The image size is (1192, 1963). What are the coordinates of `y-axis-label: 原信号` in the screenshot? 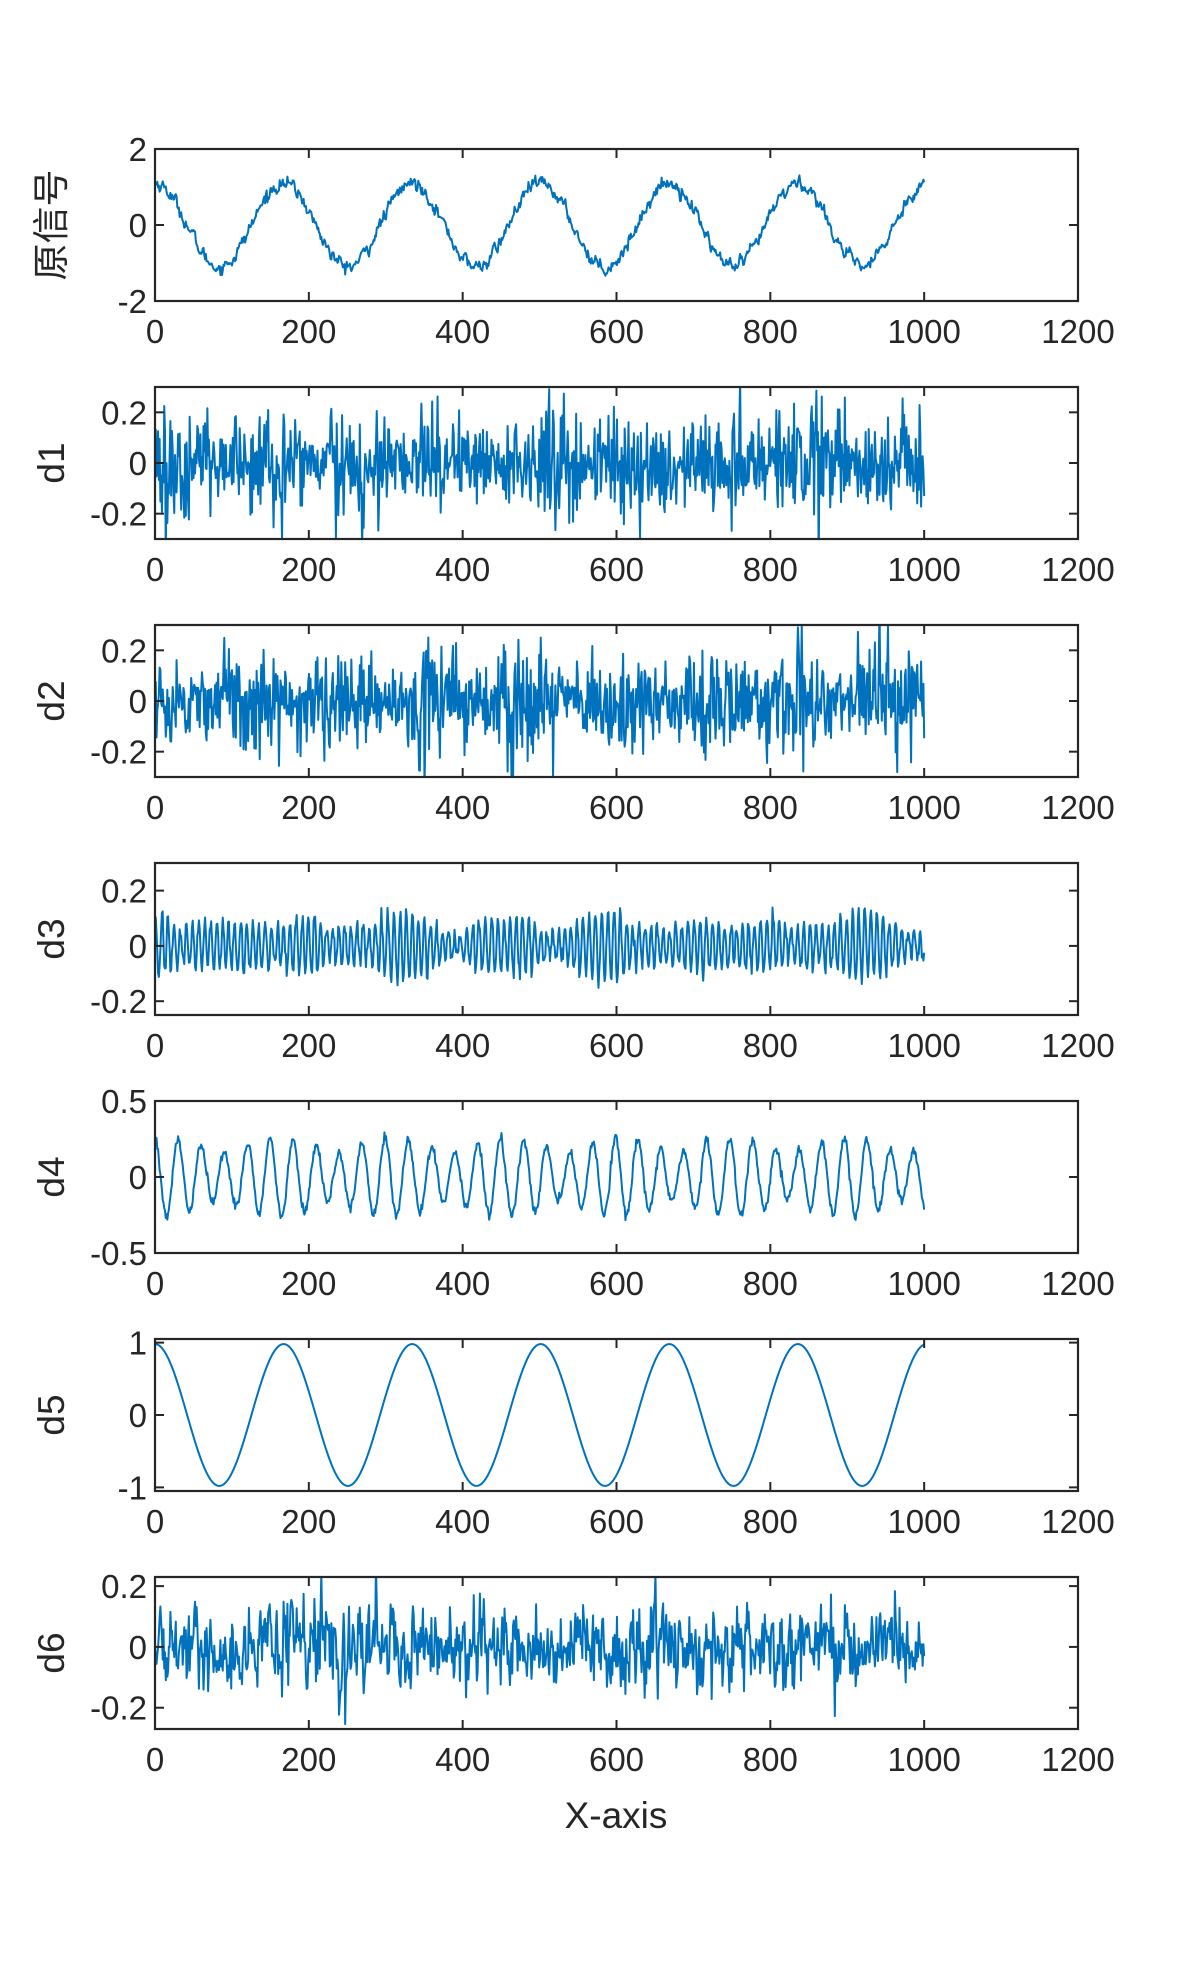 It's located at (51, 225).